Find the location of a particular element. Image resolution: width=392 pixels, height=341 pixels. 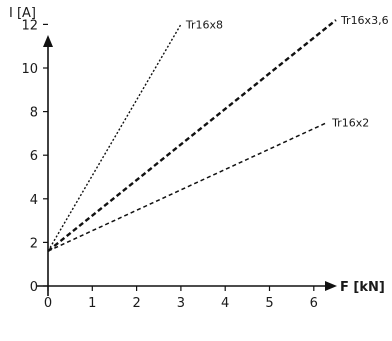

x-tick-label: 3 is located at coordinates (181, 303).